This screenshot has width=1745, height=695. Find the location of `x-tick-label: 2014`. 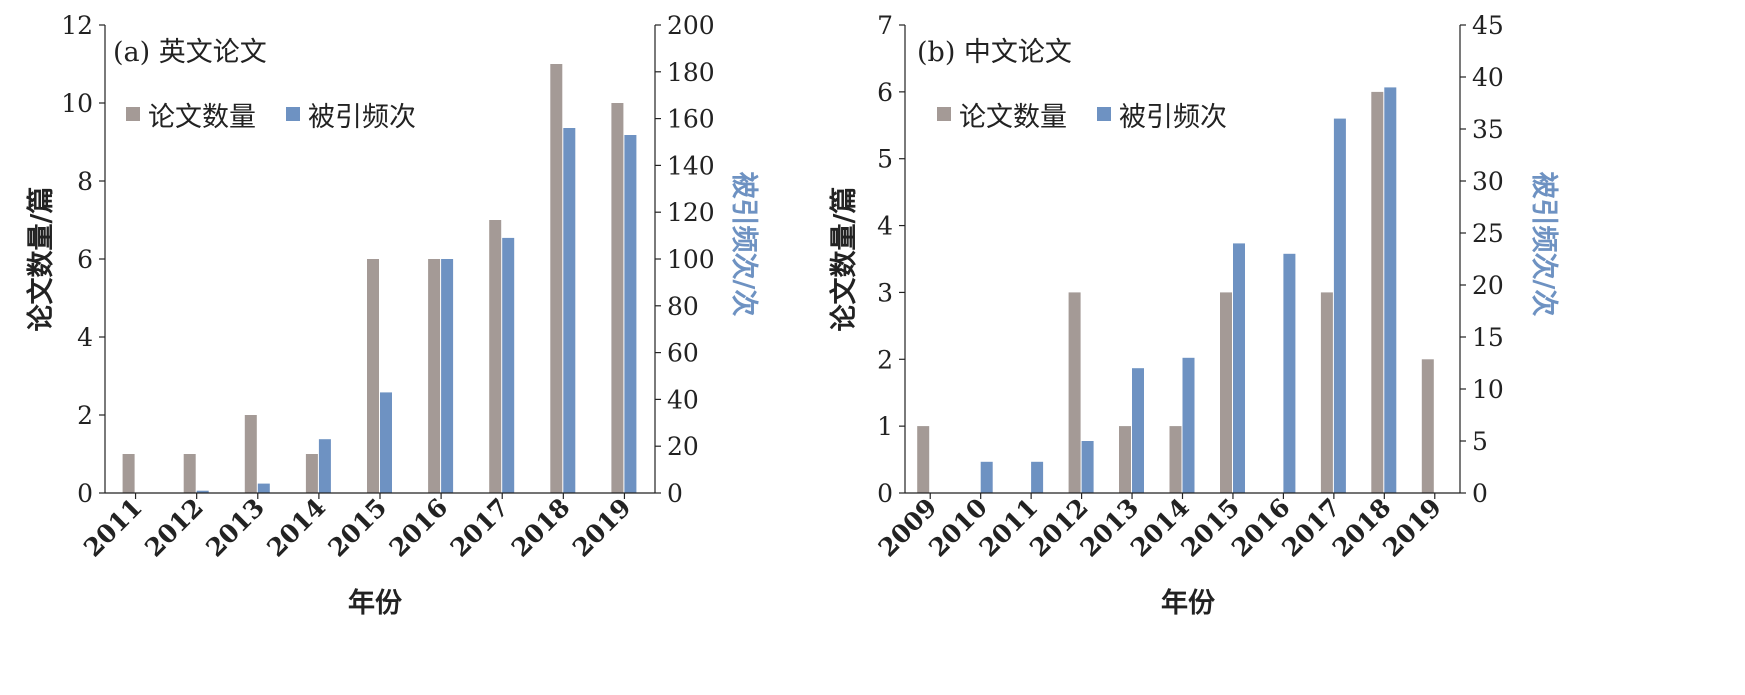

x-tick-label: 2014 is located at coordinates (296, 528).